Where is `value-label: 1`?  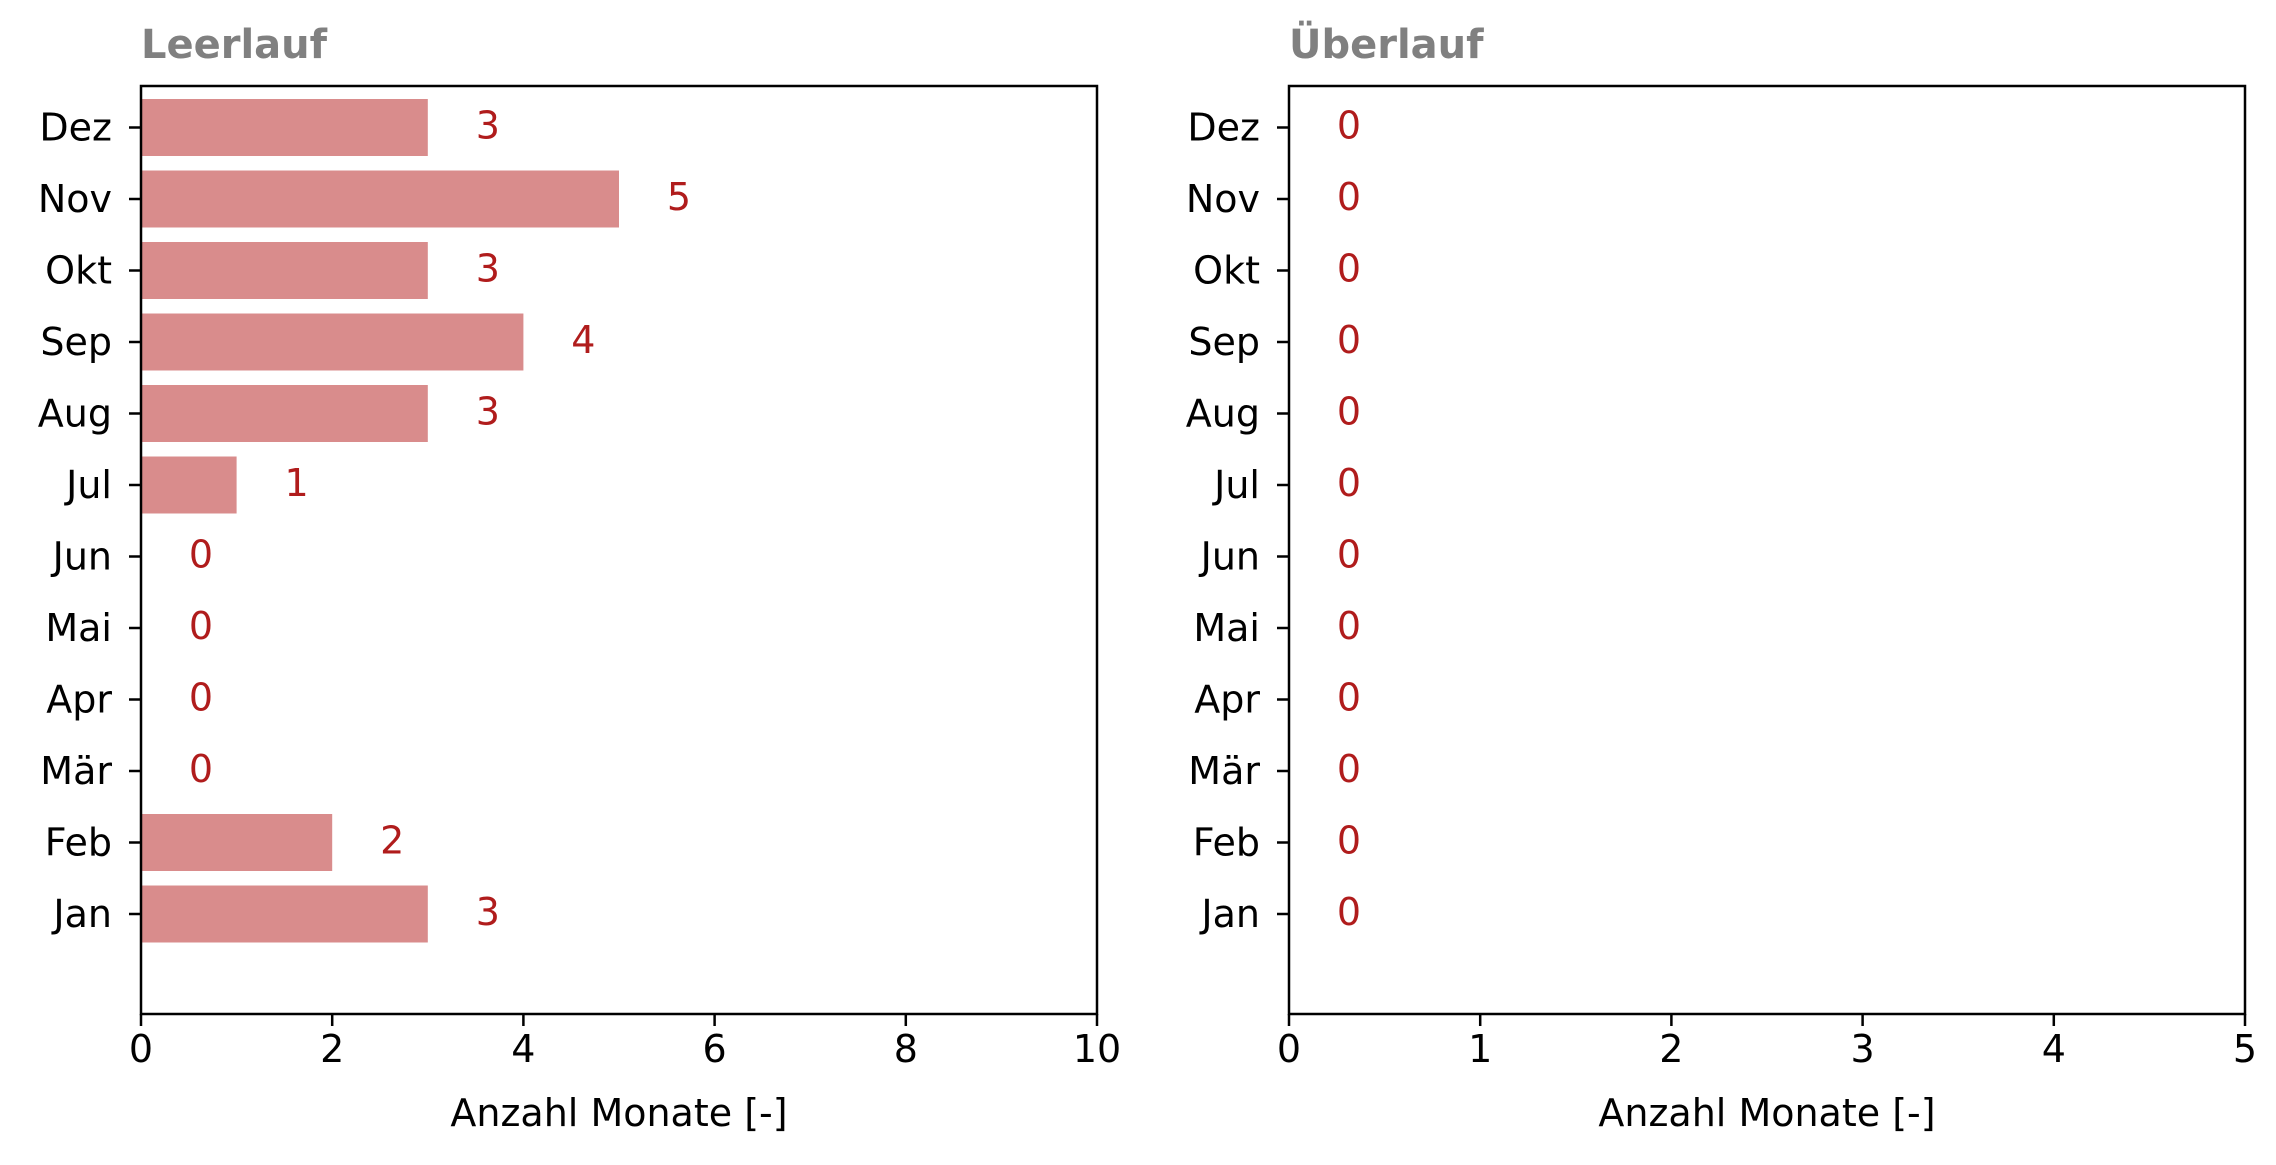 value-label: 1 is located at coordinates (297, 483).